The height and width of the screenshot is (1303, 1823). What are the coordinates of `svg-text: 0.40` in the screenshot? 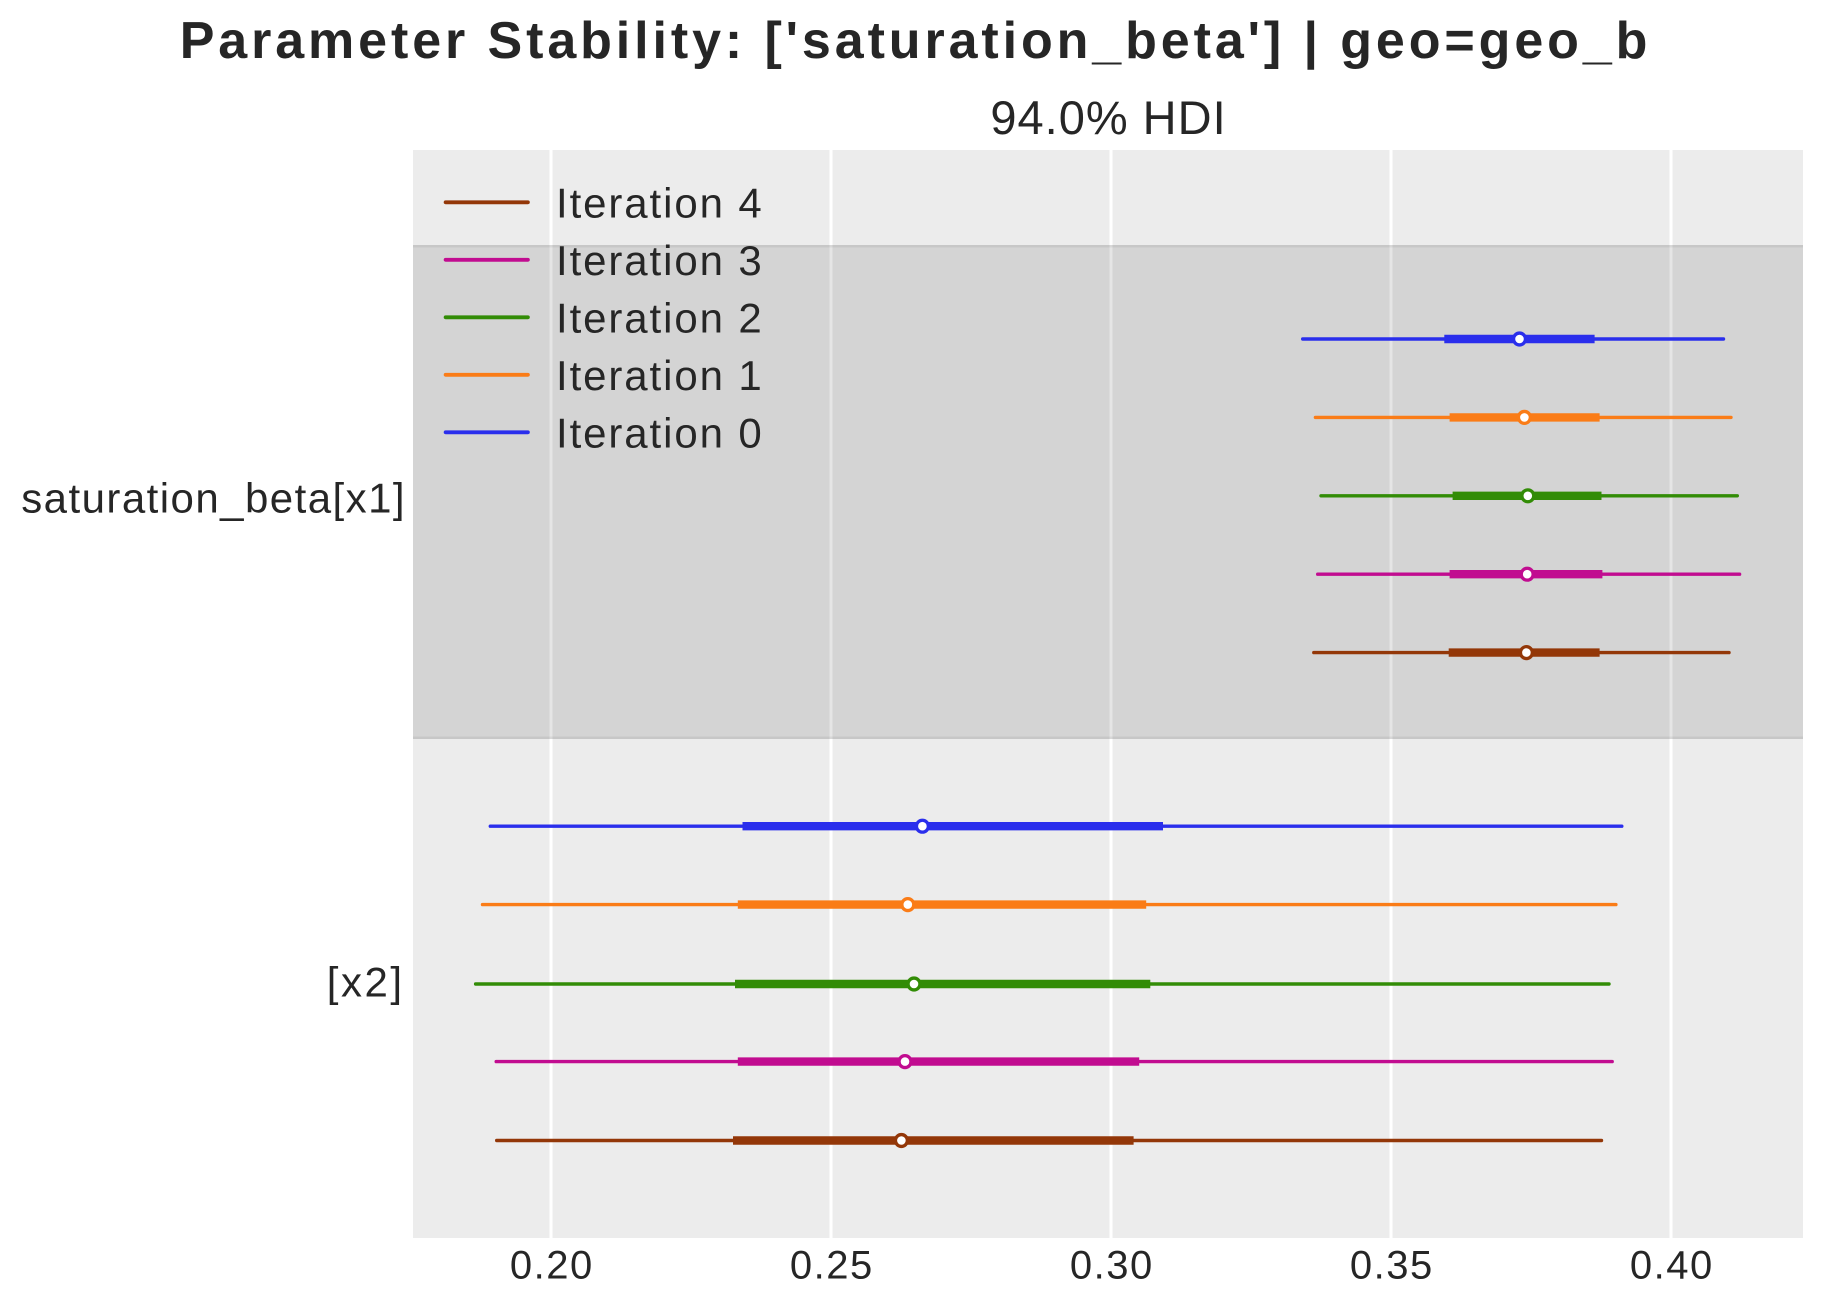 It's located at (1672, 1265).